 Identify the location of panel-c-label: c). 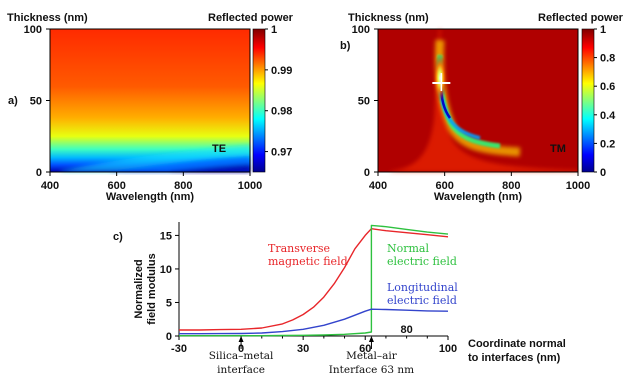
(118, 237).